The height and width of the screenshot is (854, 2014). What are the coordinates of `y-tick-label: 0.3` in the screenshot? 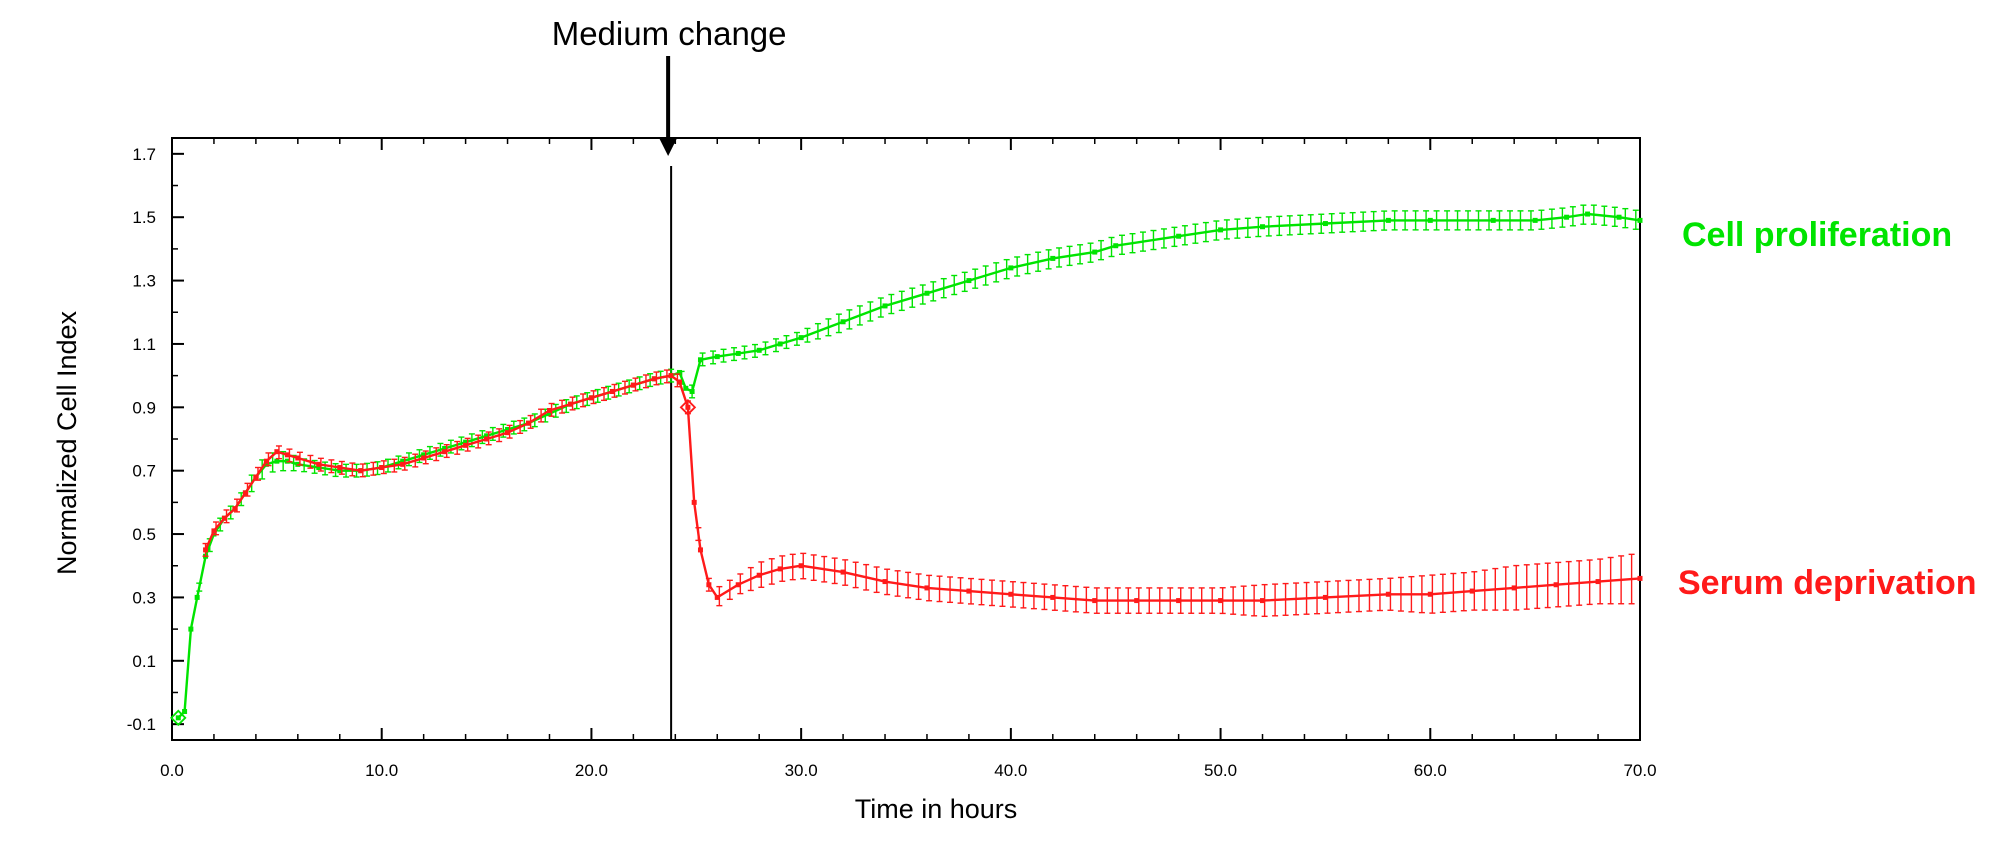 It's located at (144, 597).